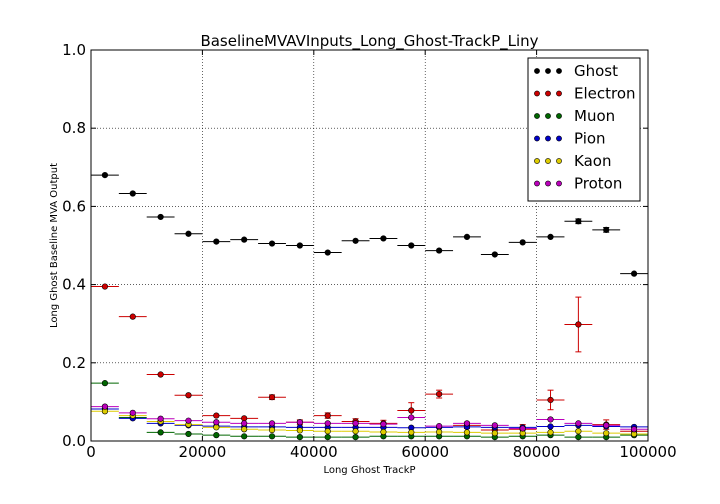 This screenshot has height=504, width=720. Describe the element at coordinates (570, 139) in the screenshot. I see `legend-item-pion: Pion` at that location.